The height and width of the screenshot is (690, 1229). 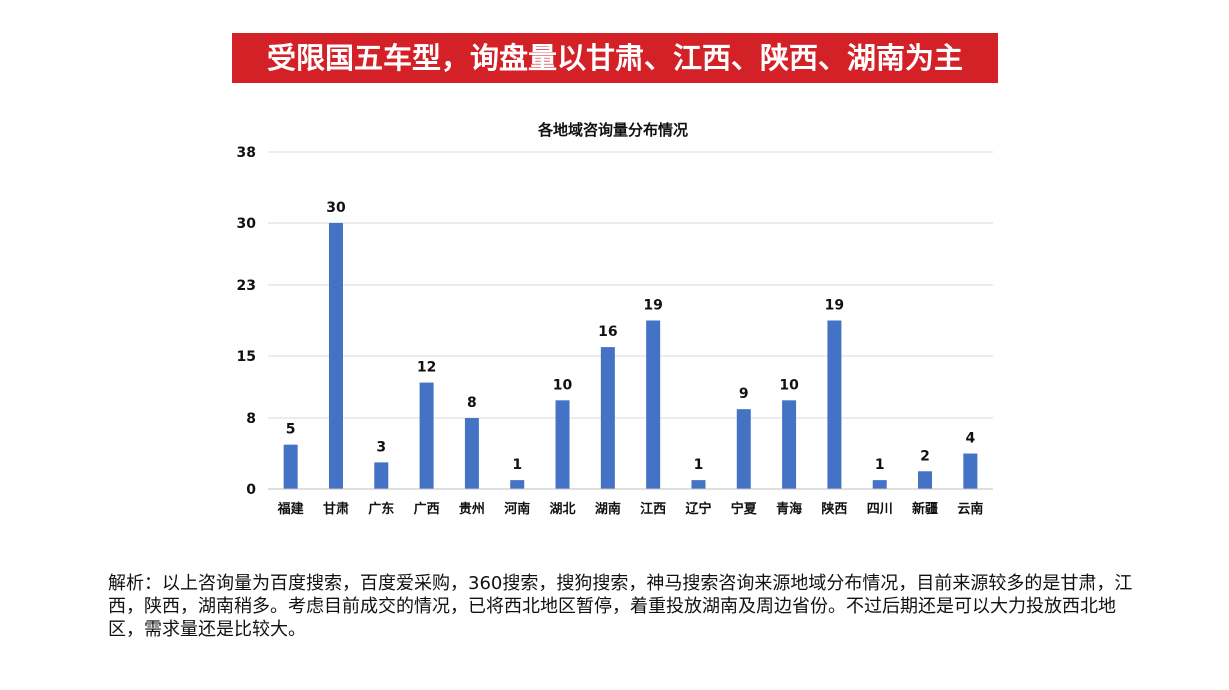 What do you see at coordinates (251, 419) in the screenshot?
I see `y-tick-label: 8` at bounding box center [251, 419].